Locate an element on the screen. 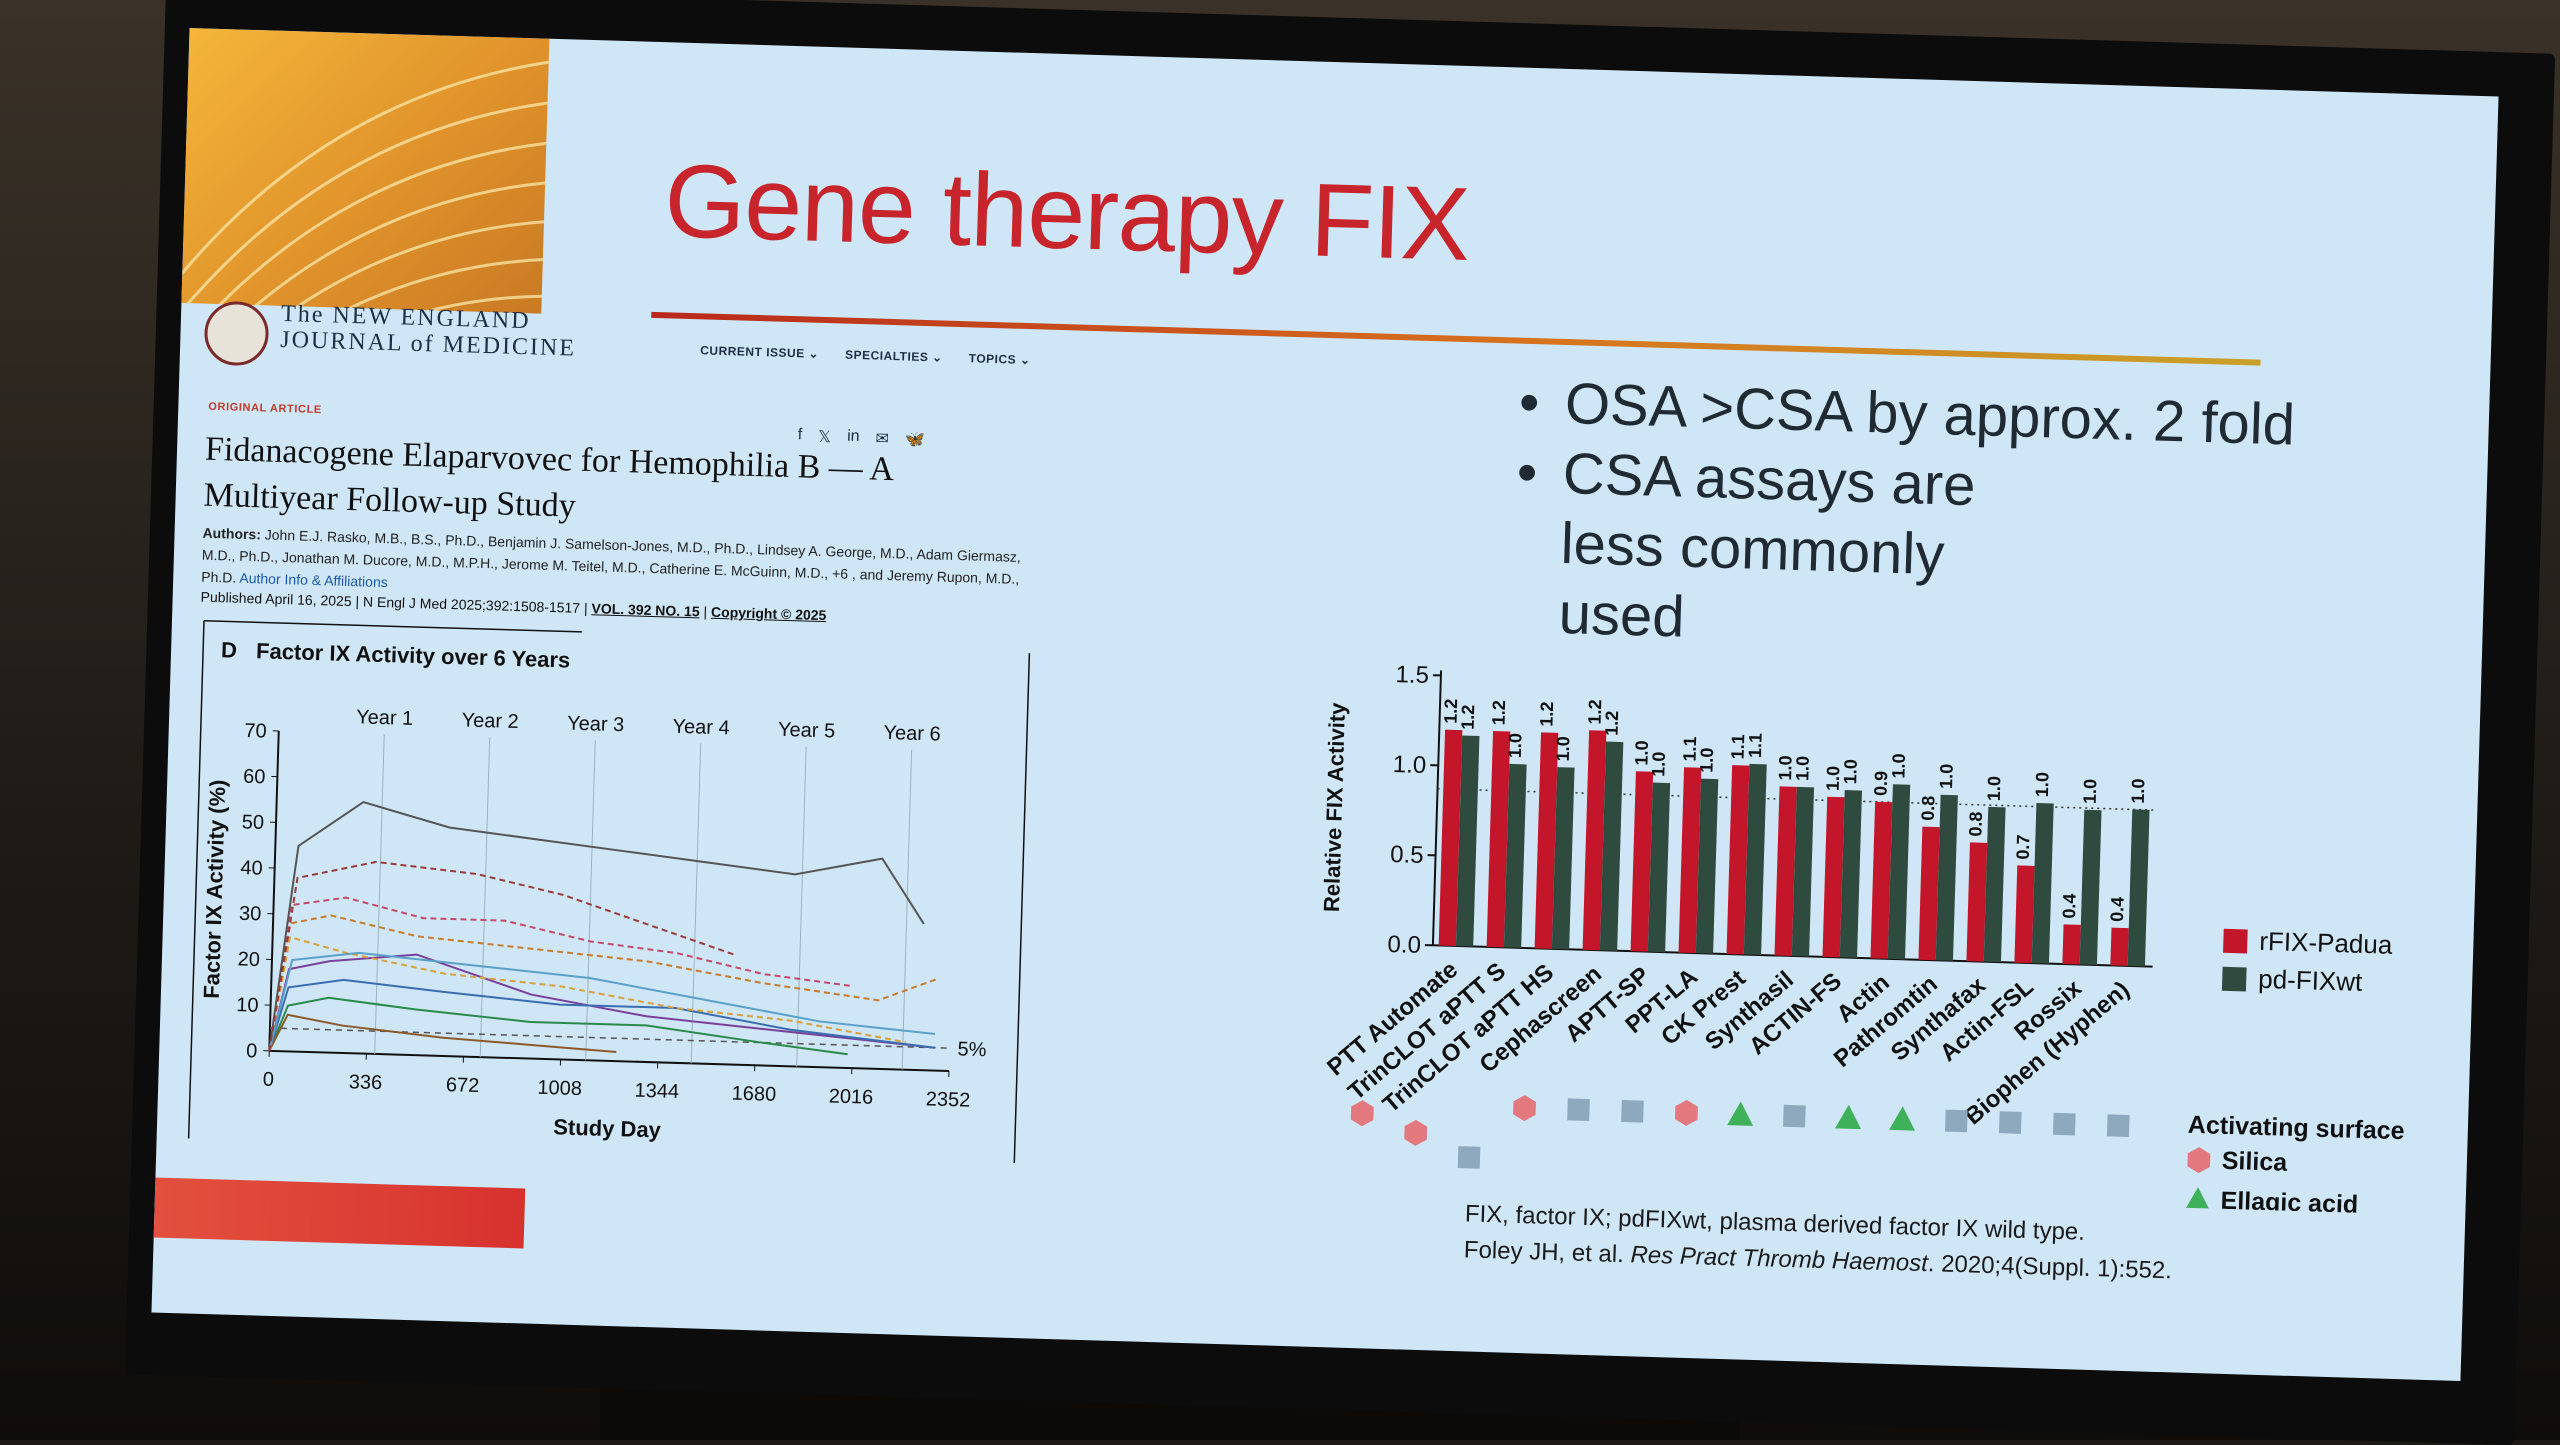 The height and width of the screenshot is (1445, 2560). copyright-link: Copyright © 2025 is located at coordinates (769, 613).